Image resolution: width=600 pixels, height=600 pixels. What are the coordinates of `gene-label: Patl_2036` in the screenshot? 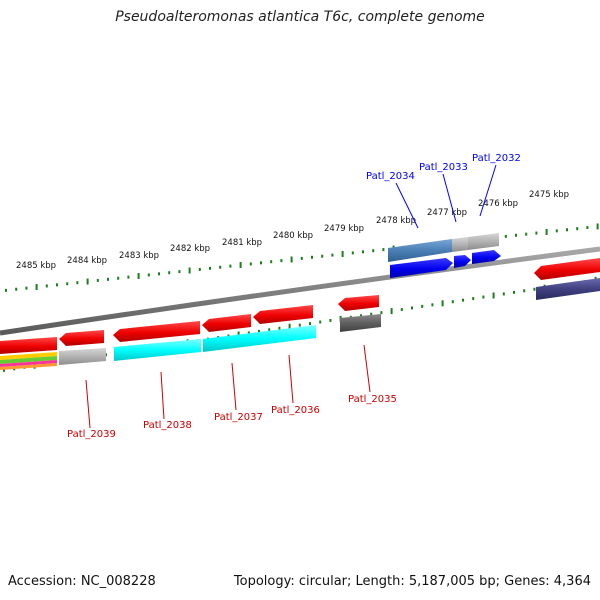 It's located at (295, 410).